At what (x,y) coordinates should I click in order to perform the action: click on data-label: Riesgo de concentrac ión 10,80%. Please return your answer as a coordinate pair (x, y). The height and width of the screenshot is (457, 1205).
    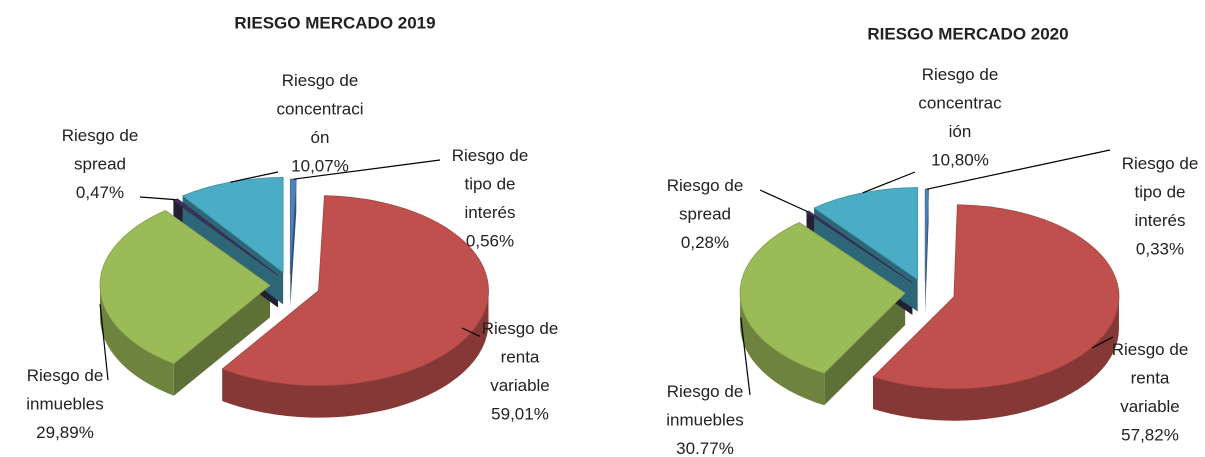
    Looking at the image, I should click on (960, 117).